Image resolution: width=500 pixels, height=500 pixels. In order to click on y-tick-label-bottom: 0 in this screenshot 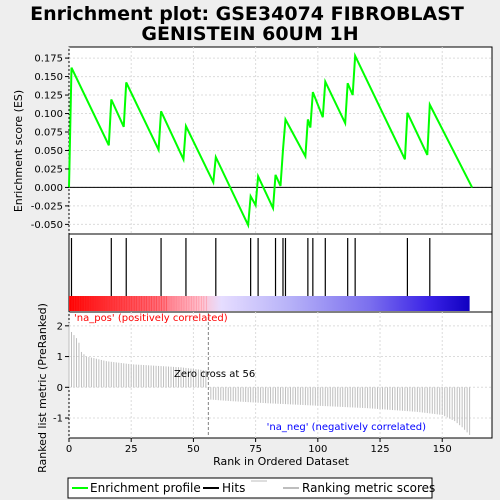, I will do `click(60, 388)`.